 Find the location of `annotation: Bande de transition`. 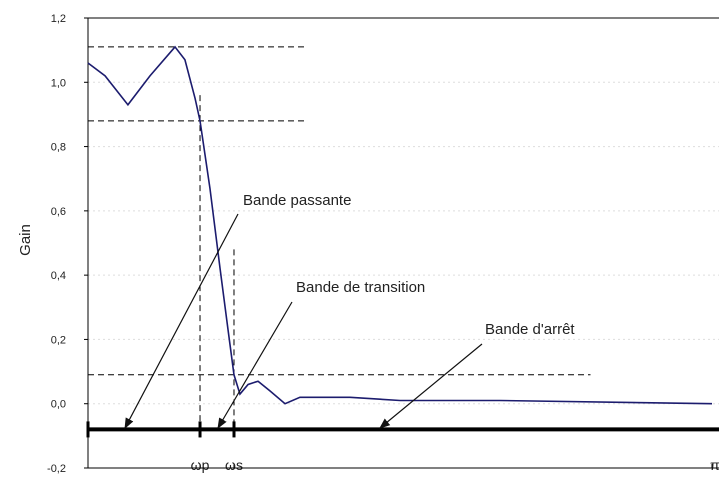

annotation: Bande de transition is located at coordinates (360, 287).